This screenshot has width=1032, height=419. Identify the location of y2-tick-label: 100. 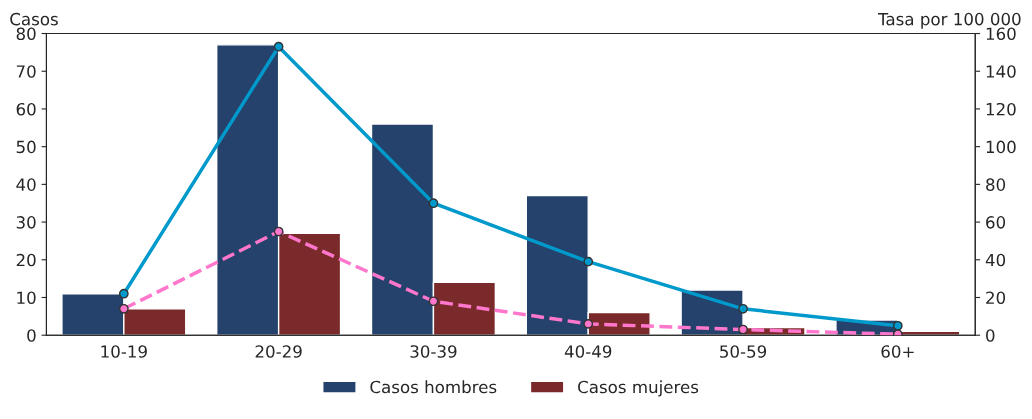
(1001, 147).